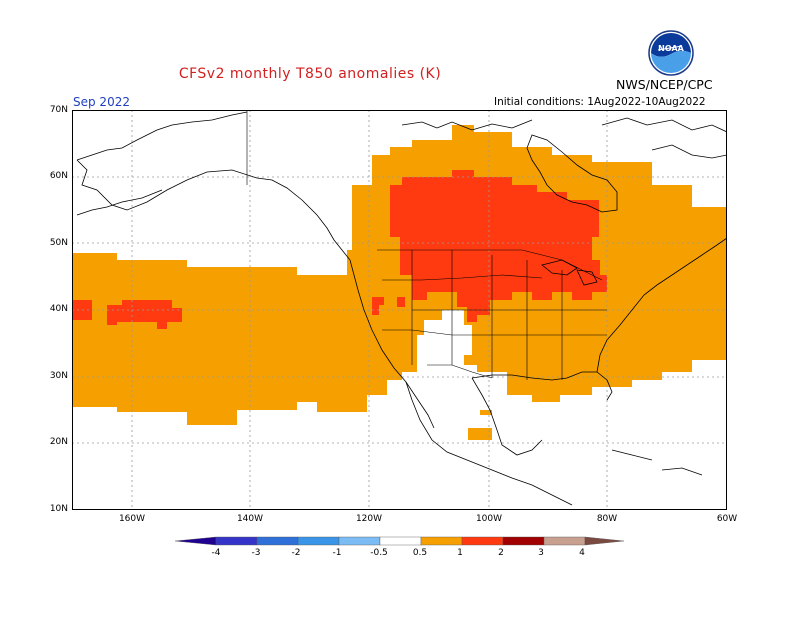 Image resolution: width=800 pixels, height=618 pixels. Describe the element at coordinates (460, 553) in the screenshot. I see `colorbar-label: 1` at that location.